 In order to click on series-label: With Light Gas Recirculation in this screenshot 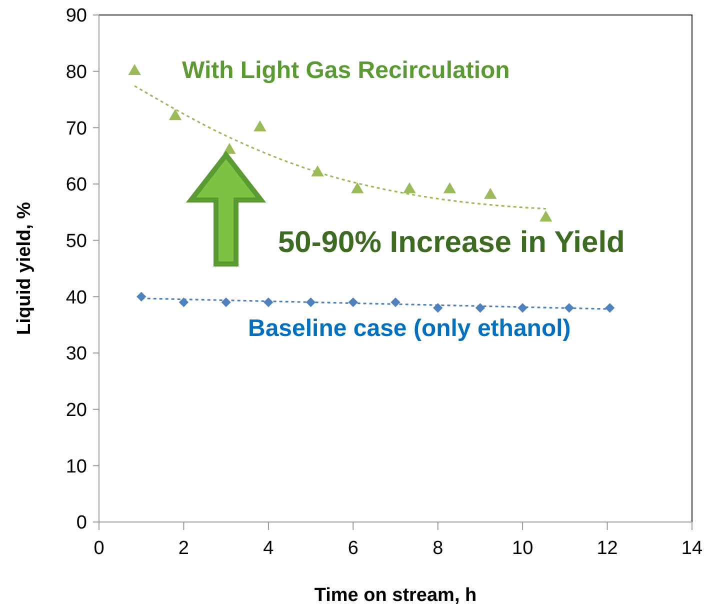, I will do `click(346, 70)`.